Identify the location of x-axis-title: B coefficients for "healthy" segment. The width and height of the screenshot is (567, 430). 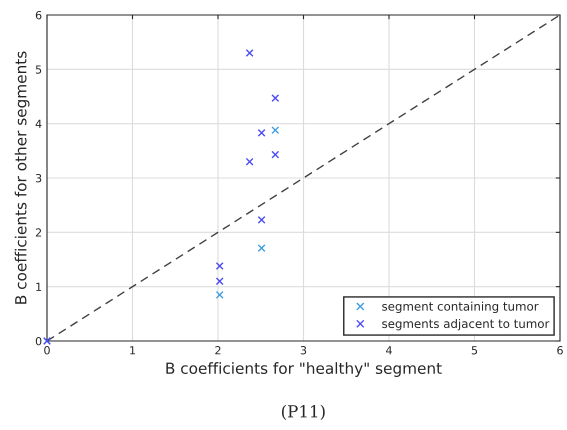
(304, 369).